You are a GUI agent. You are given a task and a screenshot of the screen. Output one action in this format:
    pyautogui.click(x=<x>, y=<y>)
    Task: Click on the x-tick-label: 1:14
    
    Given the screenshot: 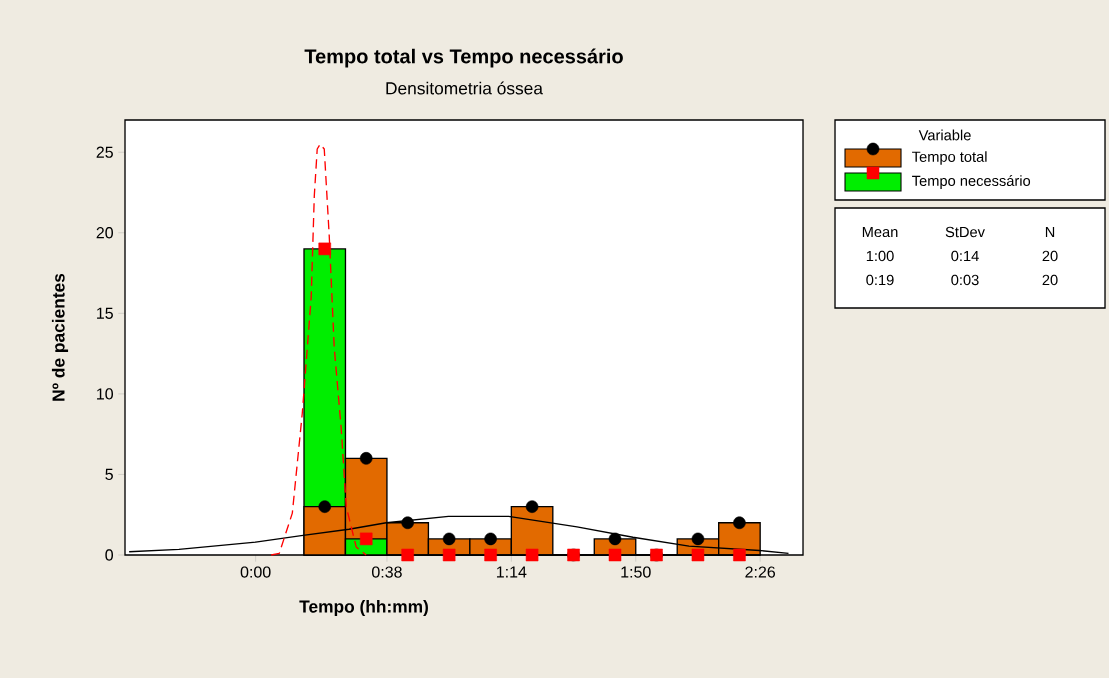 What is the action you would take?
    pyautogui.click(x=511, y=572)
    